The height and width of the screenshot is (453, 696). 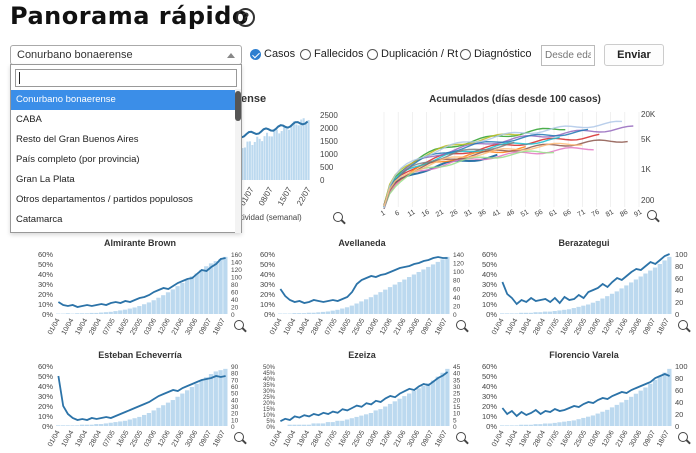 I want to click on positivity-line, so click(x=141, y=282).